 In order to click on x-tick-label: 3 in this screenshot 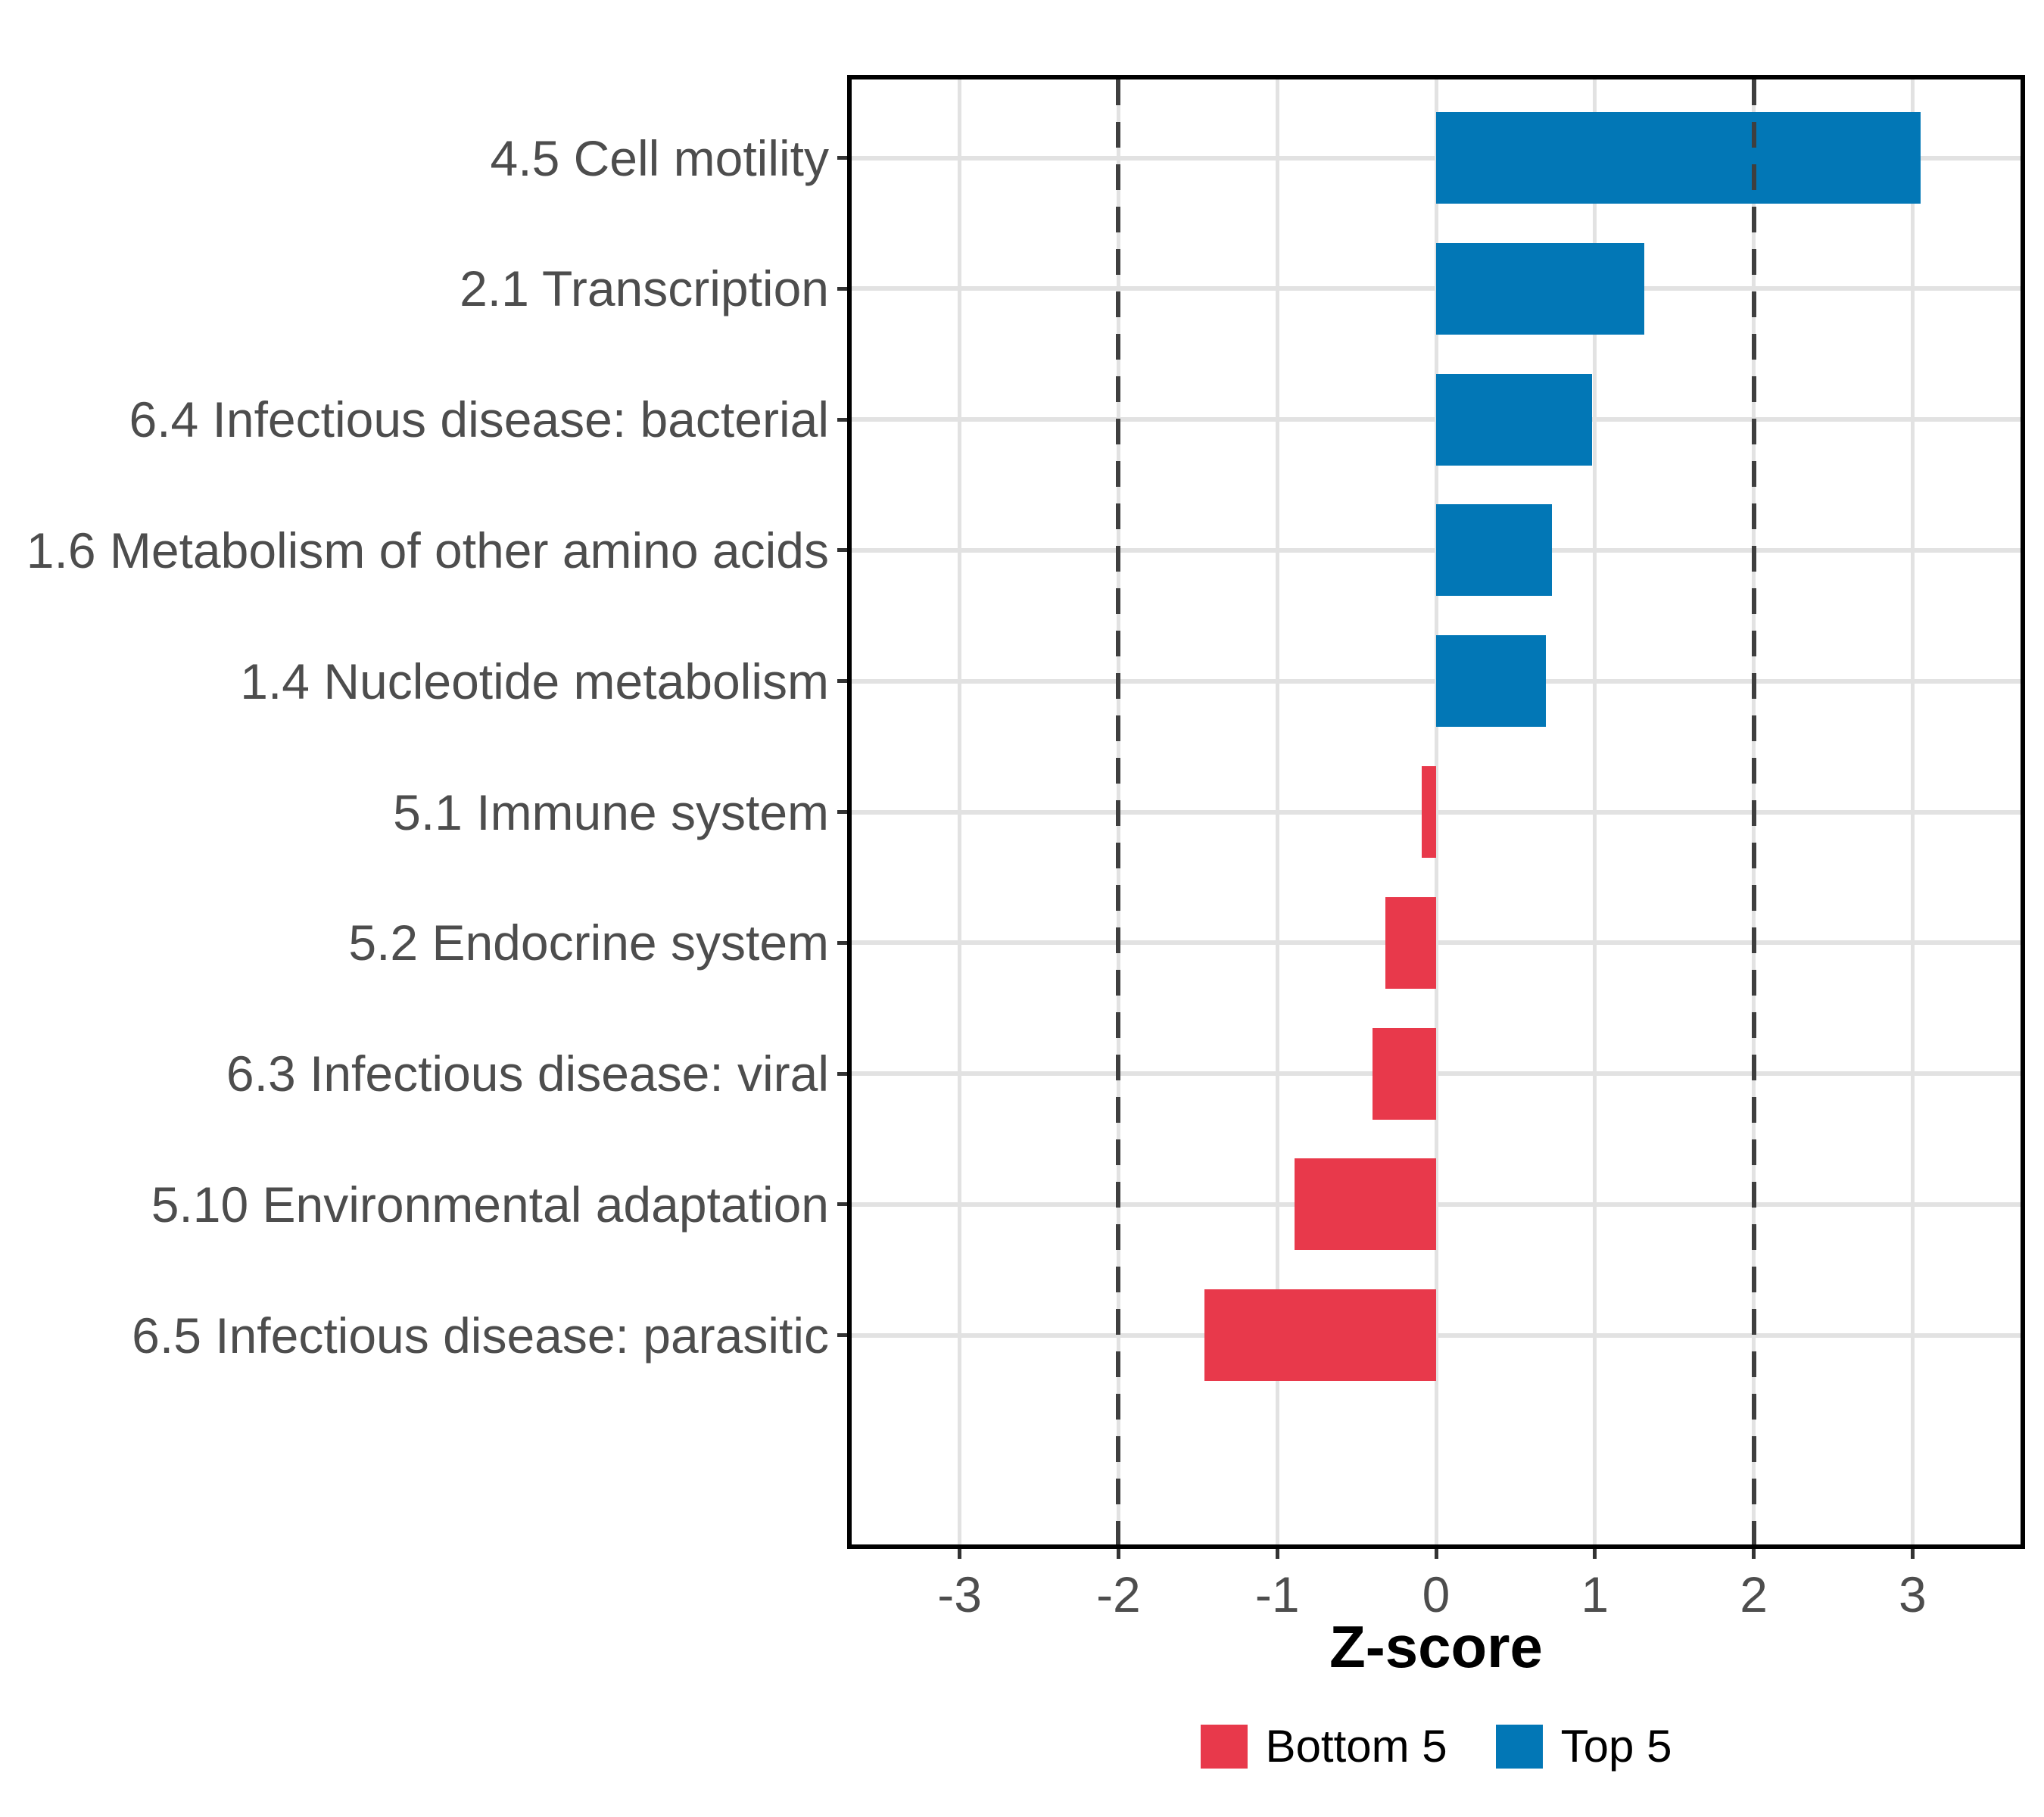, I will do `click(1912, 1594)`.